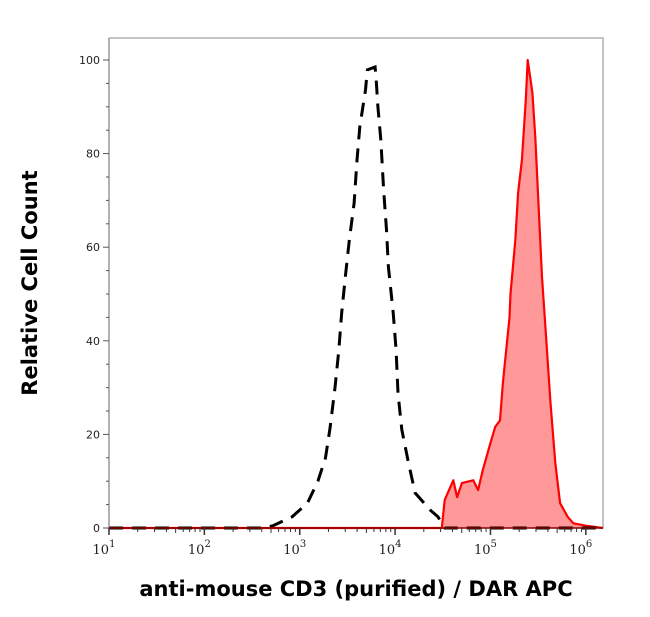 This screenshot has height=617, width=650. I want to click on y-tick-label: 100, so click(89, 60).